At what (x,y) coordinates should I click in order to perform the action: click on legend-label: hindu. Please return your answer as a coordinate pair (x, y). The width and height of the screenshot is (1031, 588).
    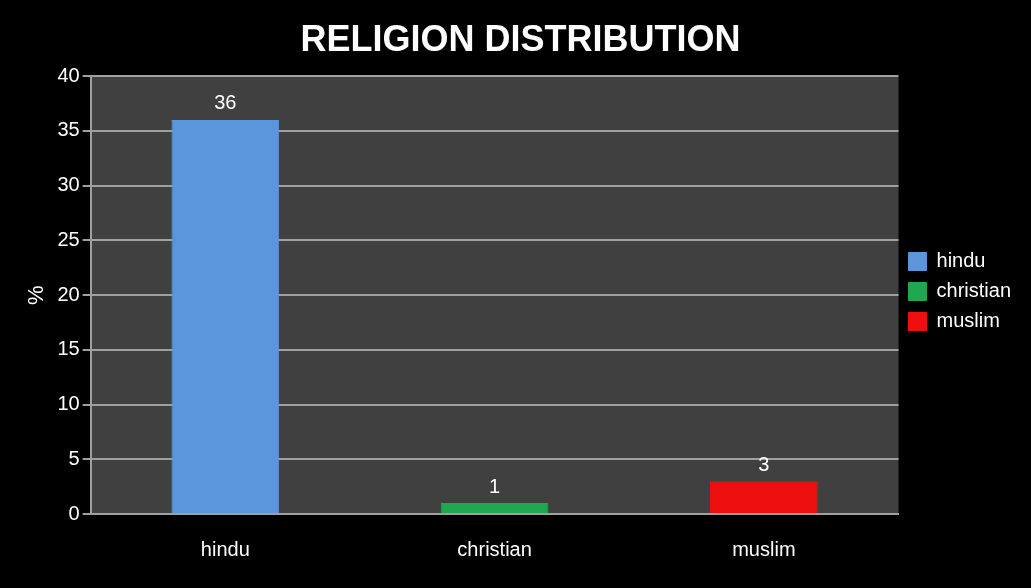
    Looking at the image, I should click on (961, 260).